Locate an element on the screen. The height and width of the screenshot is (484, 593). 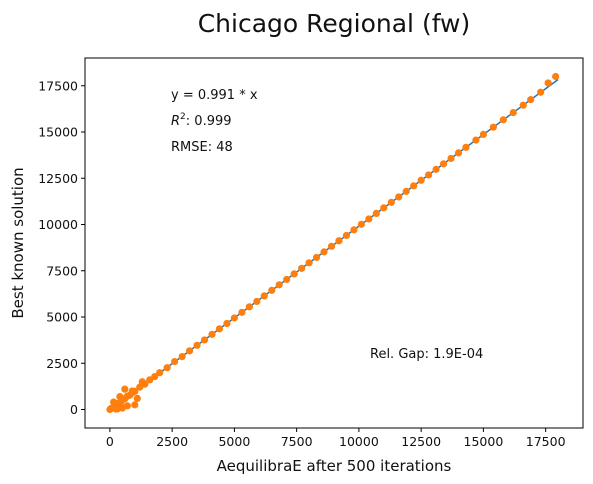
rel-gap-annotation: Rel. Gap: 1.9E-04 is located at coordinates (426, 354).